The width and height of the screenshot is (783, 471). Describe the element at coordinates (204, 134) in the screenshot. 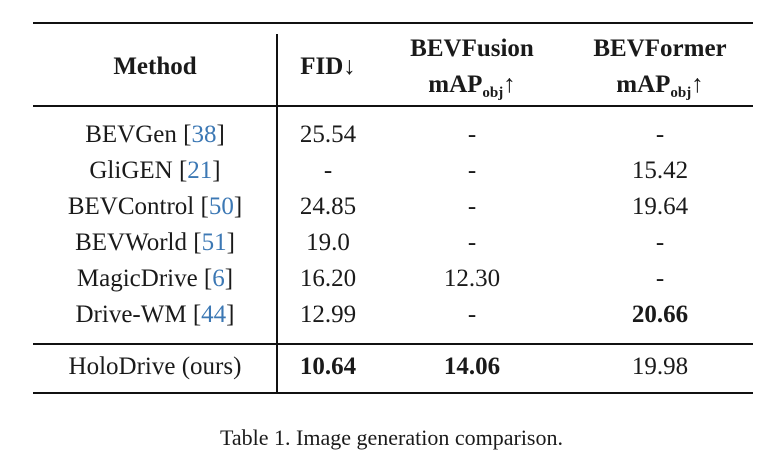

I see `citation-link: 38` at that location.